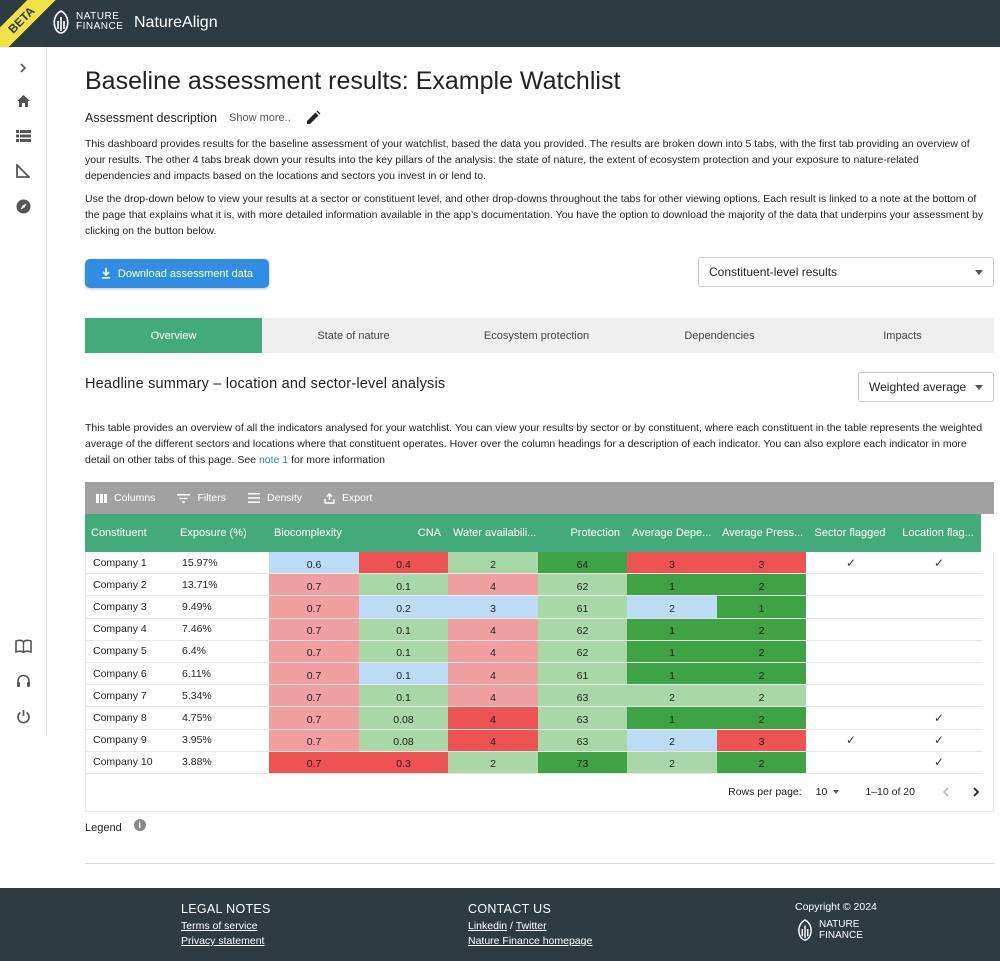 This screenshot has width=1000, height=961. Describe the element at coordinates (100, 26) in the screenshot. I see `logo-line-2: FINANCE` at that location.